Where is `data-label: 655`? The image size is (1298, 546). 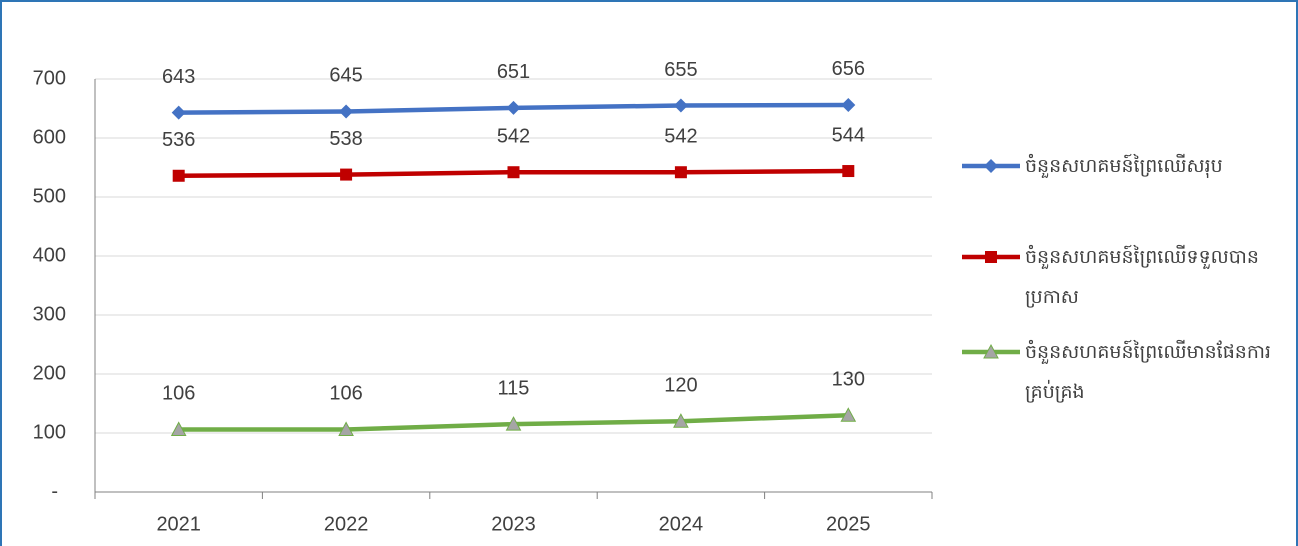
data-label: 655 is located at coordinates (680, 70).